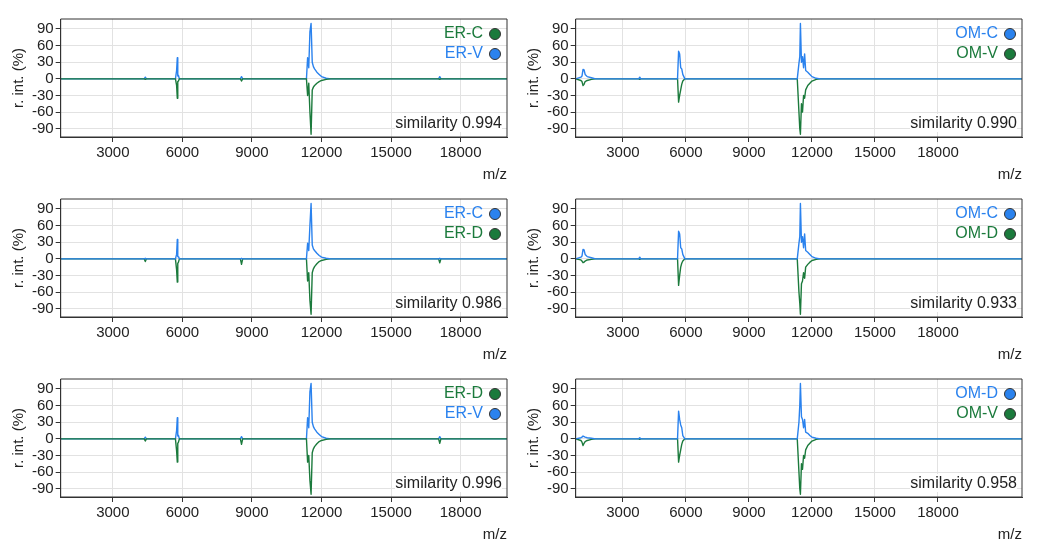 Image resolution: width=1037 pixels, height=553 pixels. What do you see at coordinates (963, 483) in the screenshot?
I see `annotation: similarity 0.958` at bounding box center [963, 483].